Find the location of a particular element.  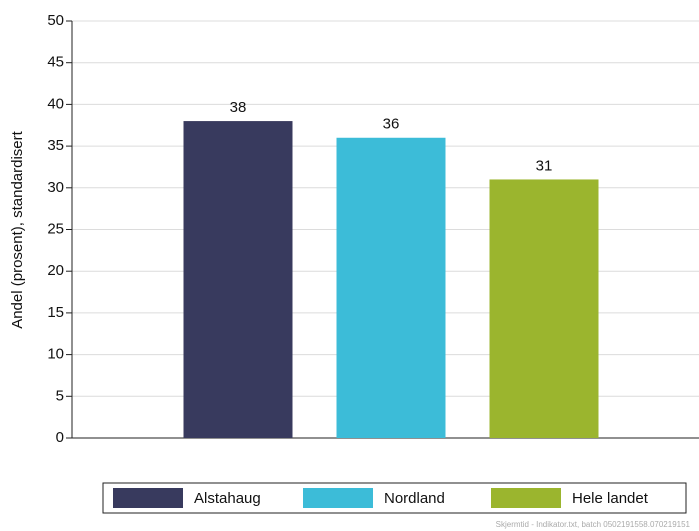

y-tick-label: 40 is located at coordinates (55, 103).